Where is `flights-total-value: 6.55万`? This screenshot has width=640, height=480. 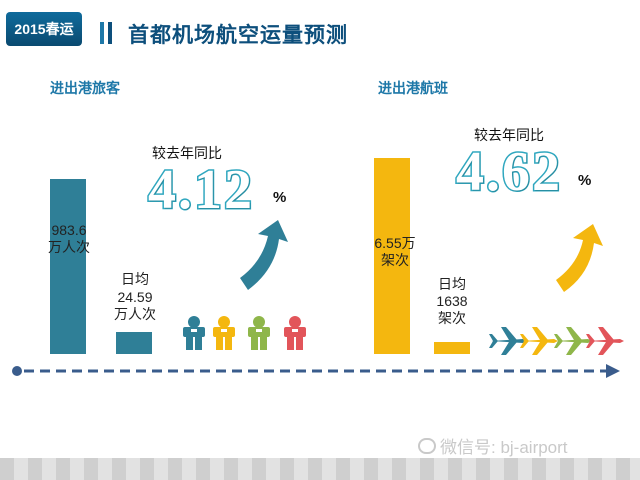 flights-total-value: 6.55万 is located at coordinates (395, 243).